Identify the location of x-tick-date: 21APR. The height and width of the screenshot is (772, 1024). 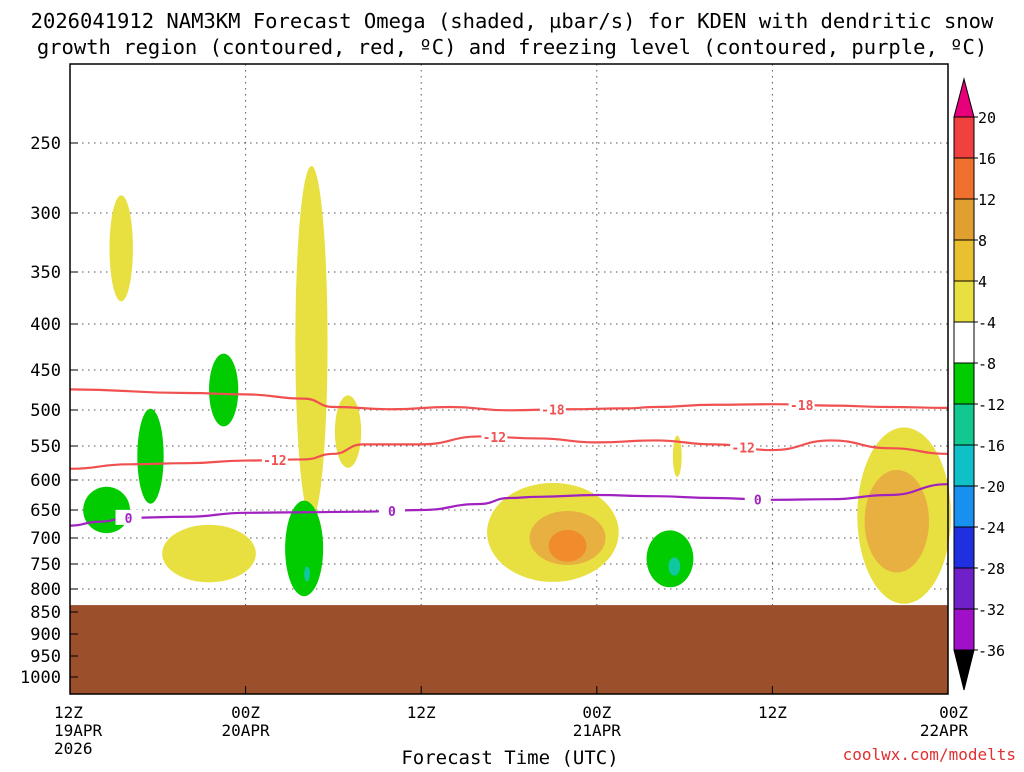
(597, 730).